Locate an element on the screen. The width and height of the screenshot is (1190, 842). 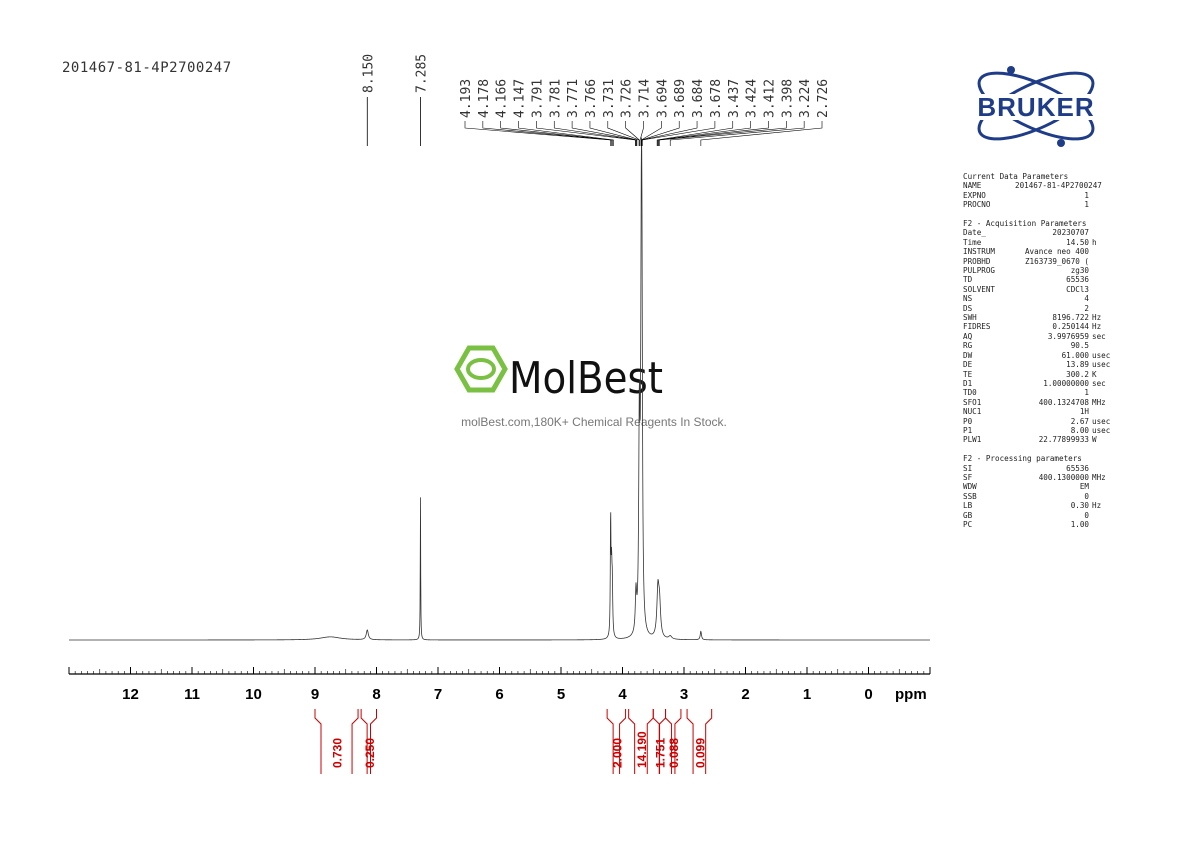
param-row: EXPNO 1 is located at coordinates (1043, 195).